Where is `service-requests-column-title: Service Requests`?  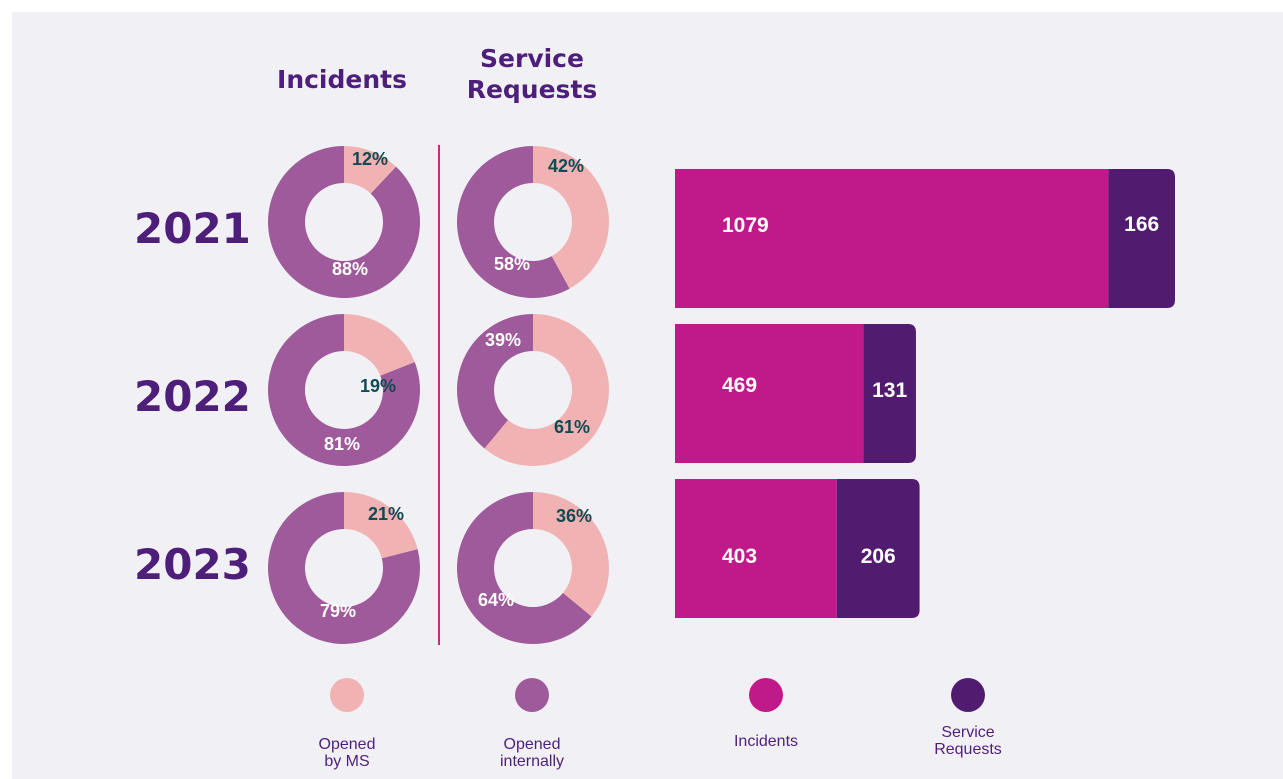
service-requests-column-title: Service Requests is located at coordinates (532, 74).